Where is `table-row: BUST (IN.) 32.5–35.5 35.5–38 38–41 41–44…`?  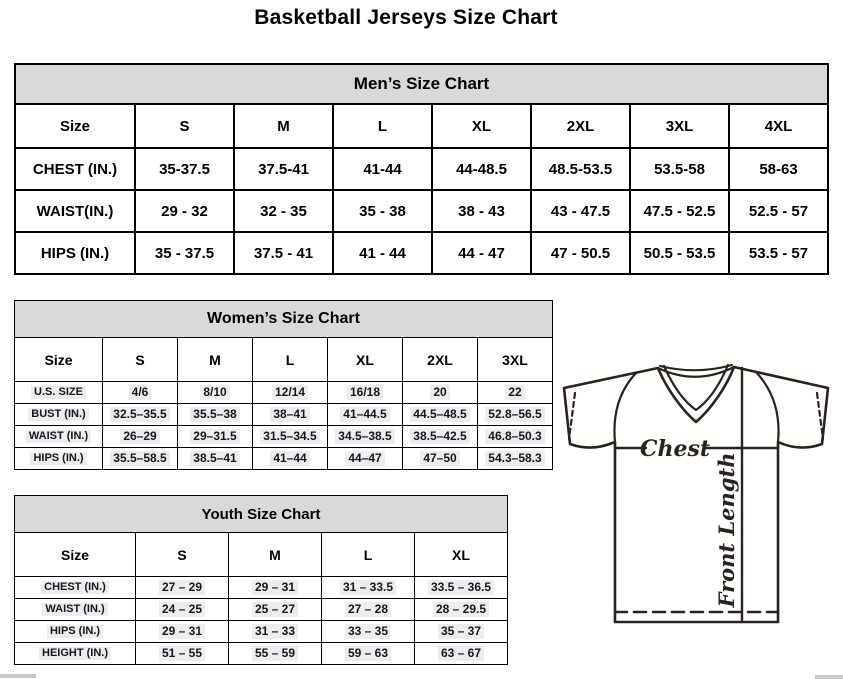 table-row: BUST (IN.) 32.5–35.5 35.5–38 38–41 41–44… is located at coordinates (283, 414).